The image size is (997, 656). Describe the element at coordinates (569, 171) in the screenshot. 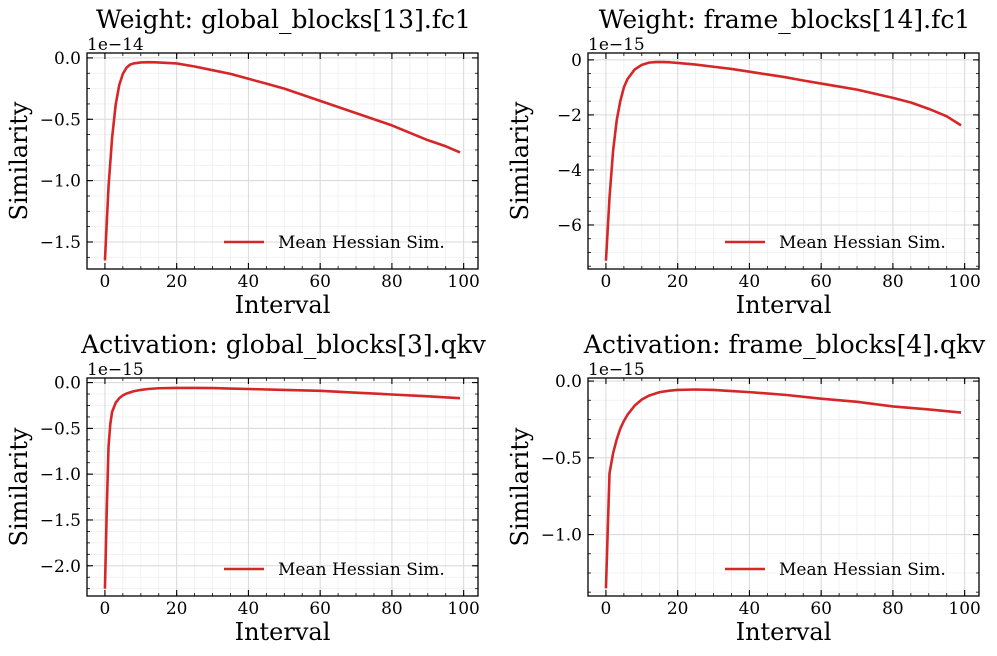

I see `y-tick-label: −4` at that location.